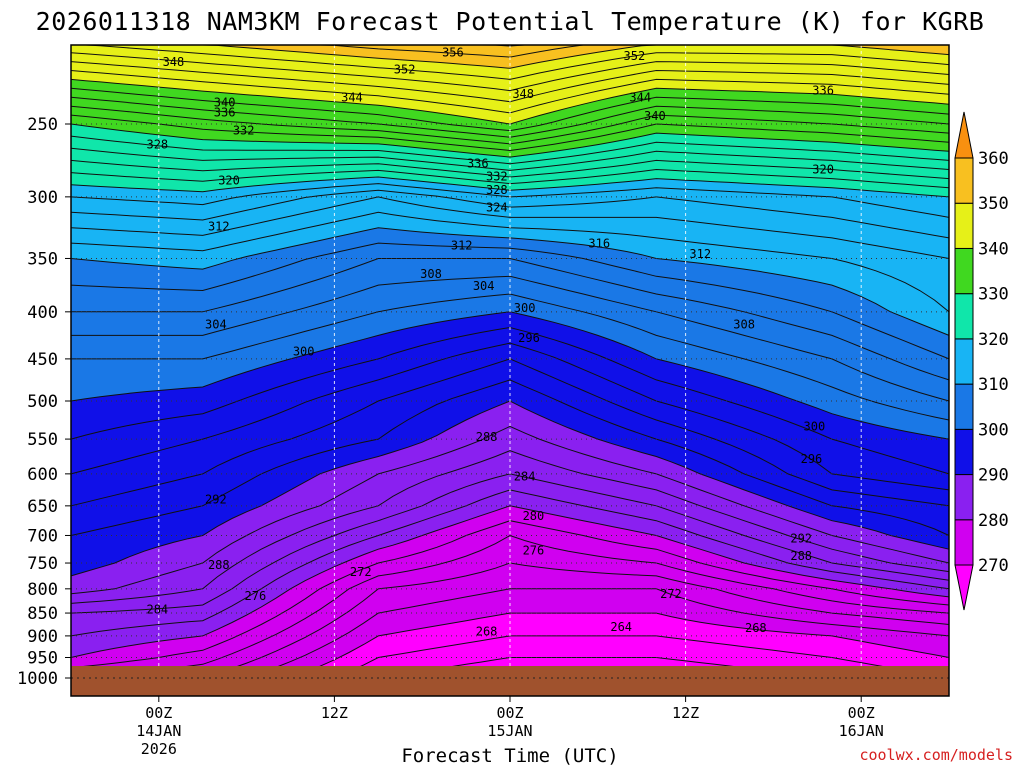 Image resolution: width=1024 pixels, height=768 pixels. I want to click on y-tick-label: 1000, so click(37, 679).